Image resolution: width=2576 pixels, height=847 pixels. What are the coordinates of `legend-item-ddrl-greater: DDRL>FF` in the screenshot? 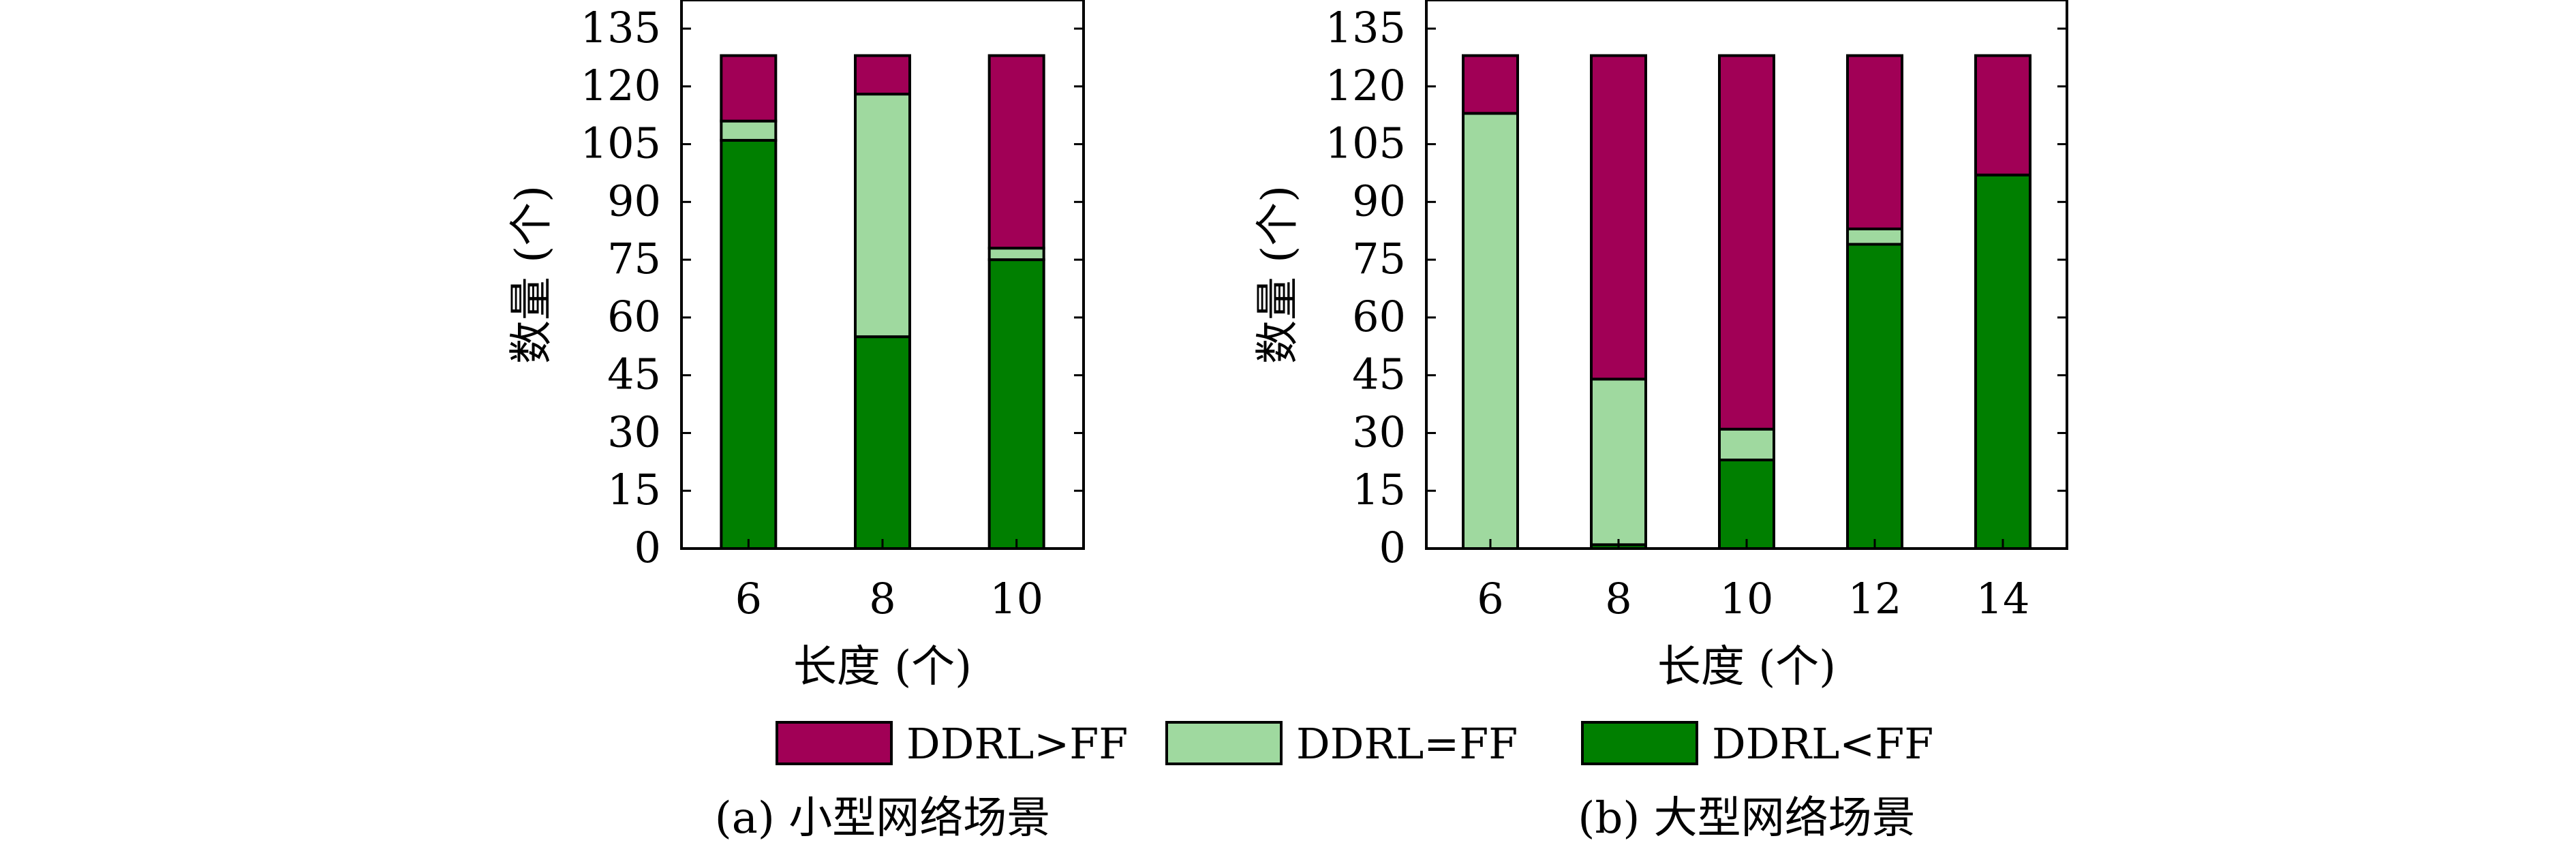 It's located at (952, 744).